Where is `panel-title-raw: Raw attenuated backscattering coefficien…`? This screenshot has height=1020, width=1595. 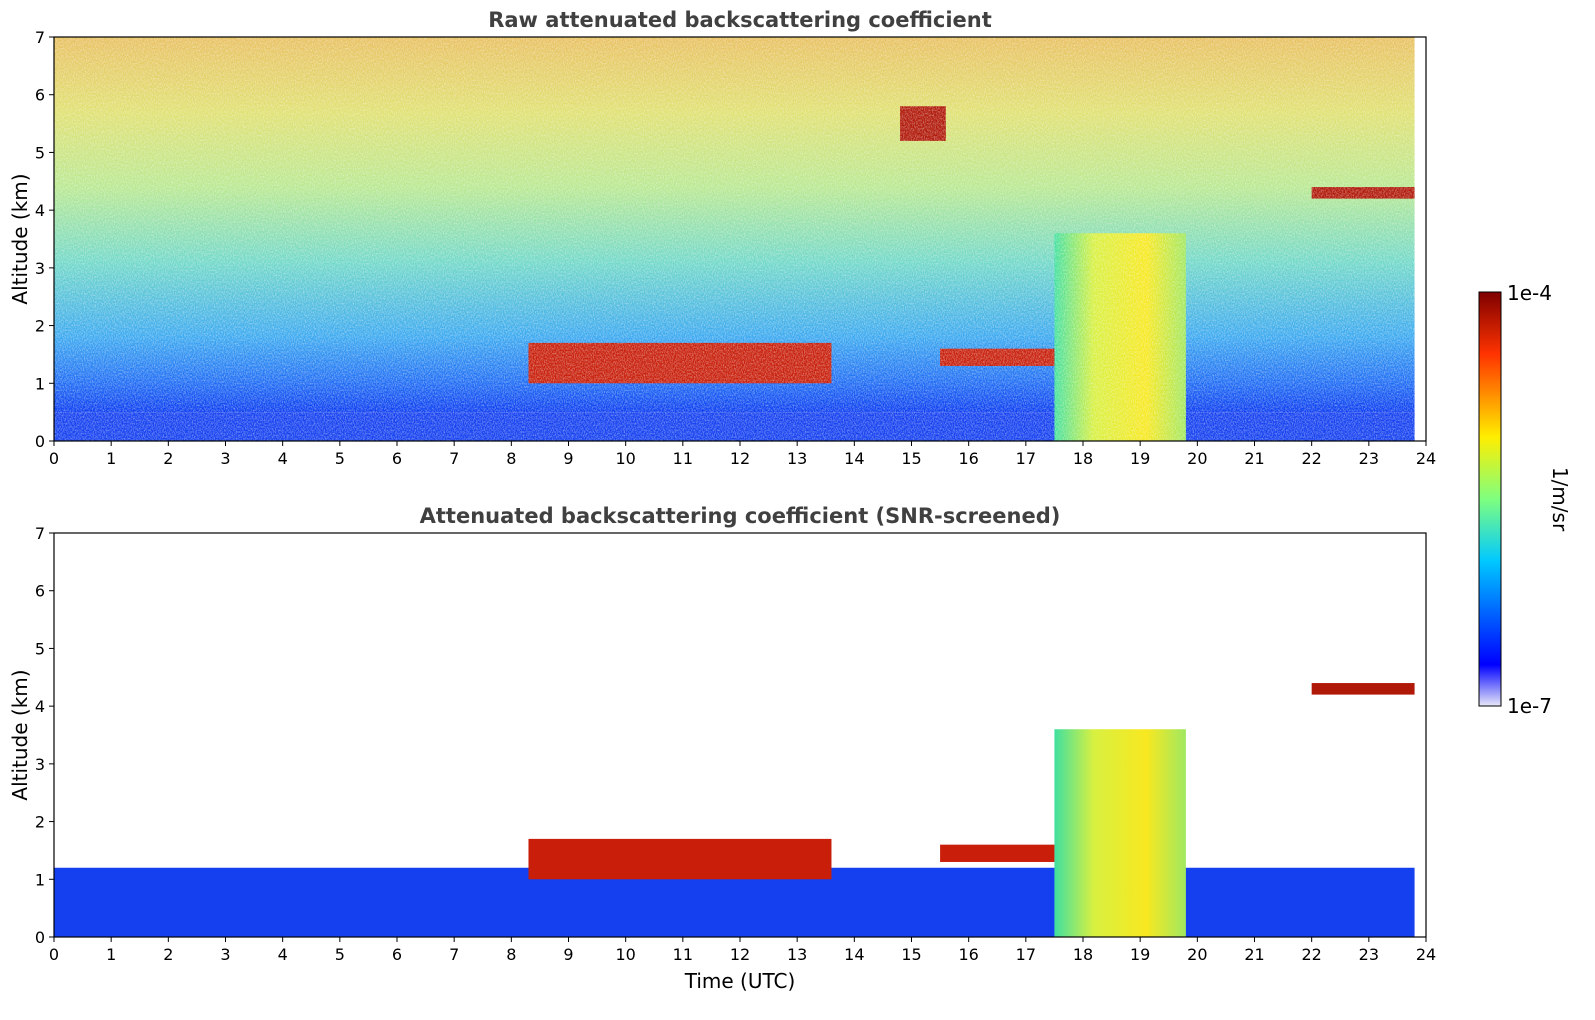
panel-title-raw: Raw attenuated backscattering coefficien… is located at coordinates (740, 20).